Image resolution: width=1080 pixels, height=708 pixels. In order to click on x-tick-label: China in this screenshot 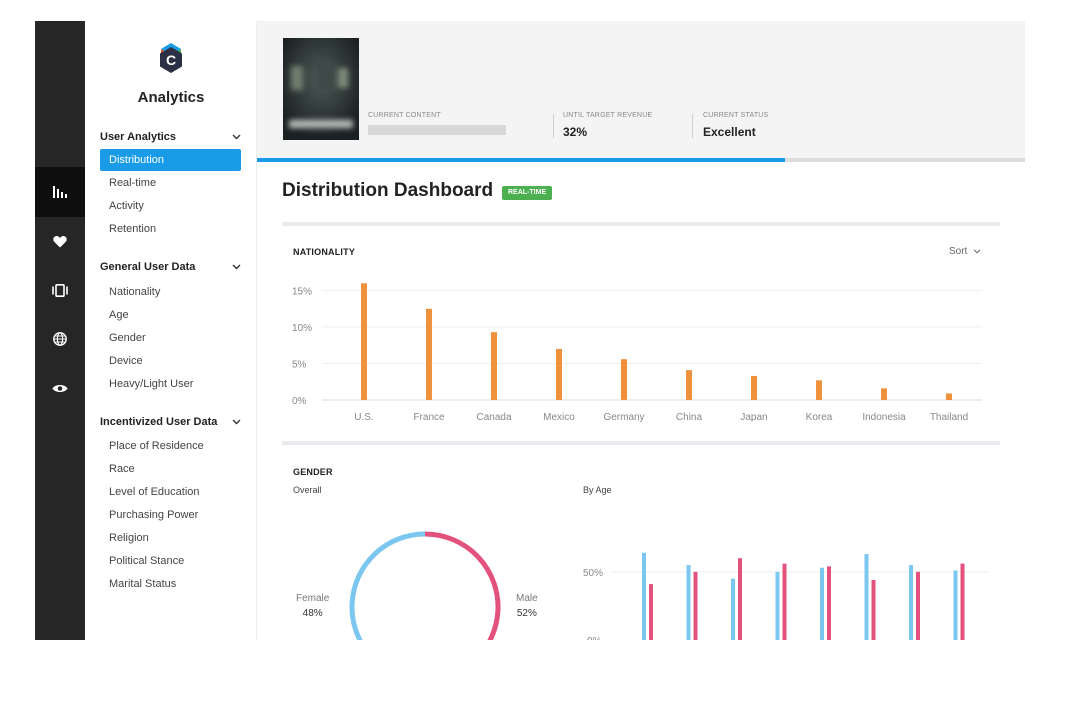, I will do `click(689, 417)`.